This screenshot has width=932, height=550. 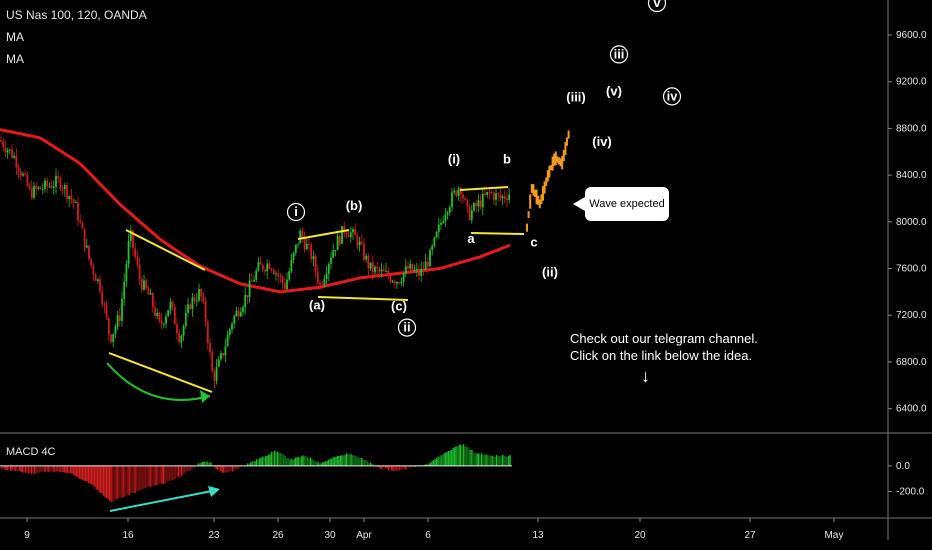 I want to click on trendline, so click(x=160, y=372).